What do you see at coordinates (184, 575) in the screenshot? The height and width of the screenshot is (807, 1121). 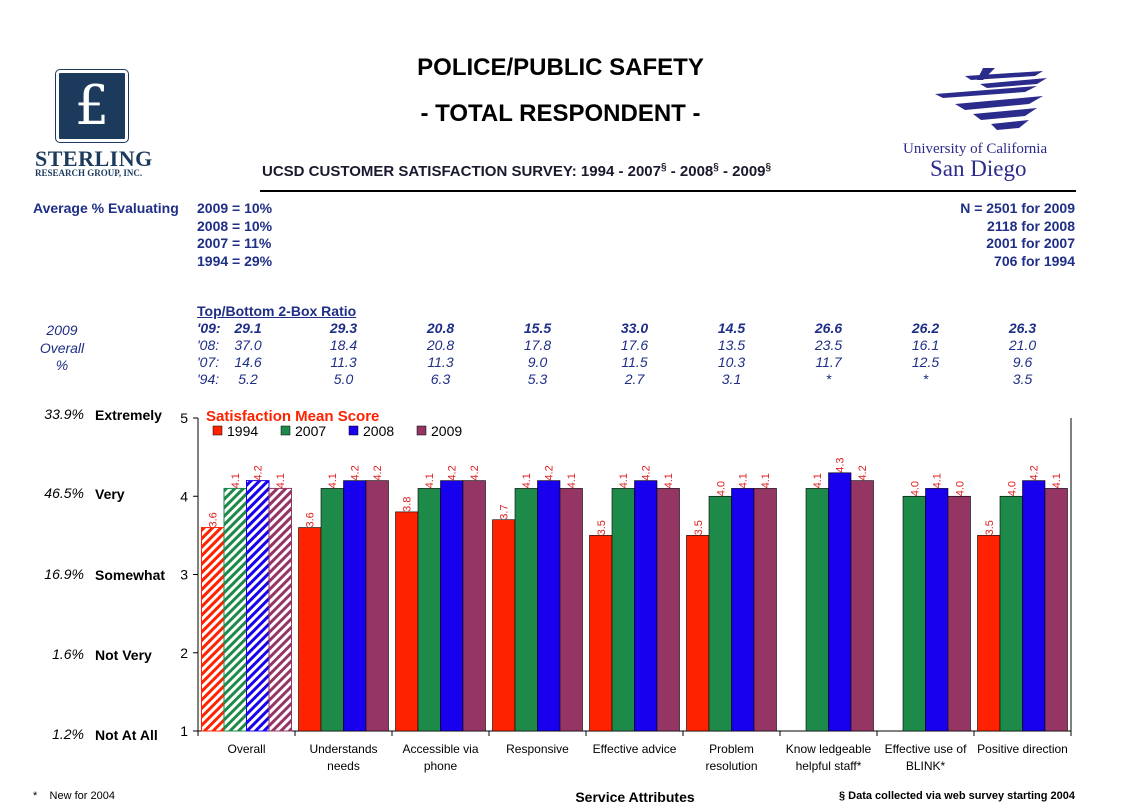 I see `y-tick-label: 3` at bounding box center [184, 575].